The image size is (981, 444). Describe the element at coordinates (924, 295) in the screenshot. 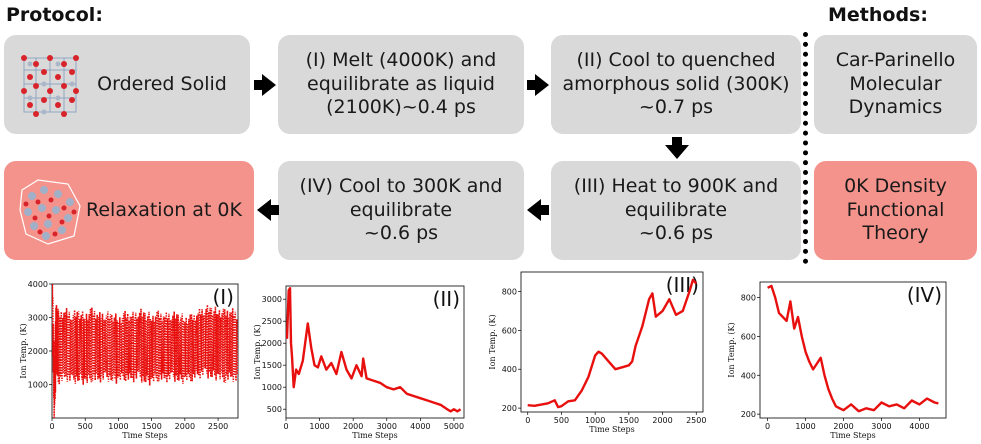

I see `stage-label: (IV)` at that location.